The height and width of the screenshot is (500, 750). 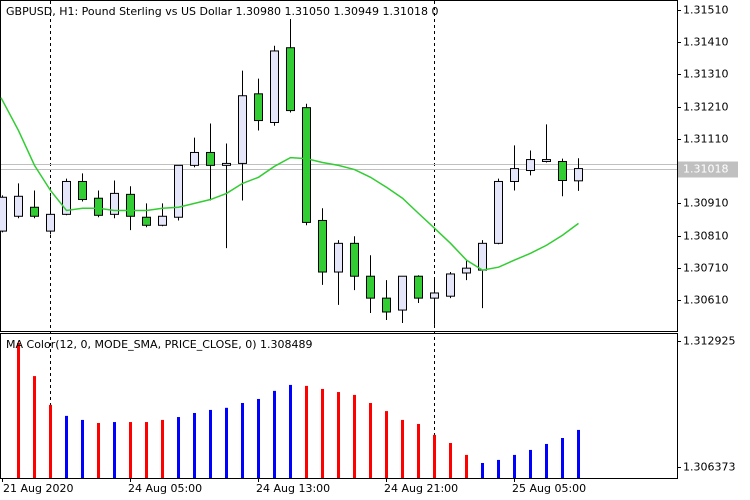 What do you see at coordinates (706, 203) in the screenshot?
I see `y-tick-label: 1.30910` at bounding box center [706, 203].